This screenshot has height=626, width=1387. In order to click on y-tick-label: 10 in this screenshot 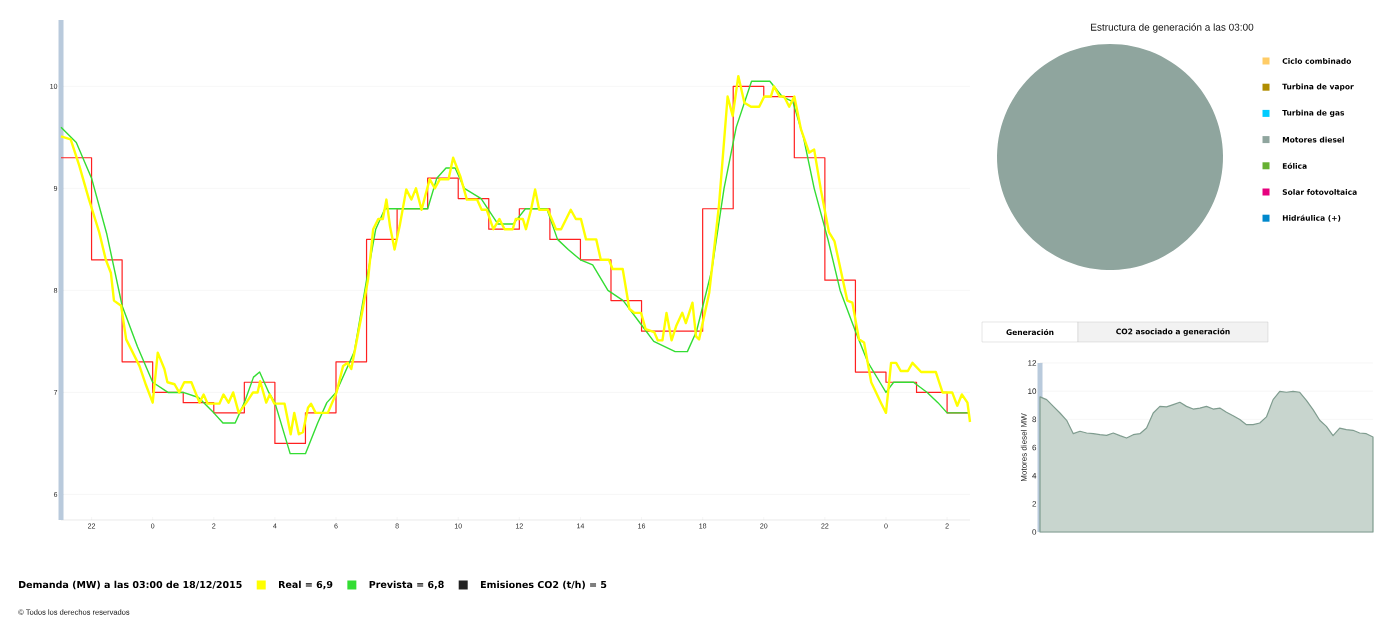, I will do `click(1032, 391)`.